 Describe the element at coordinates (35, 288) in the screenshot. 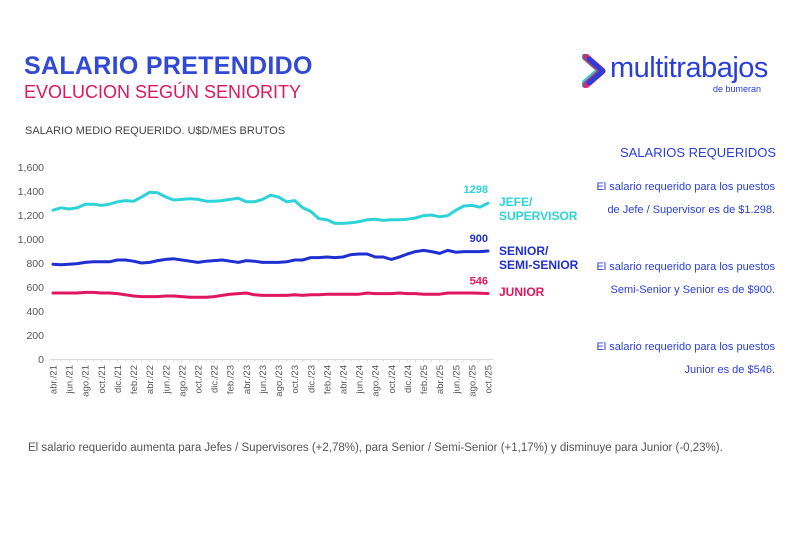

I see `y-tick-label: 600` at that location.